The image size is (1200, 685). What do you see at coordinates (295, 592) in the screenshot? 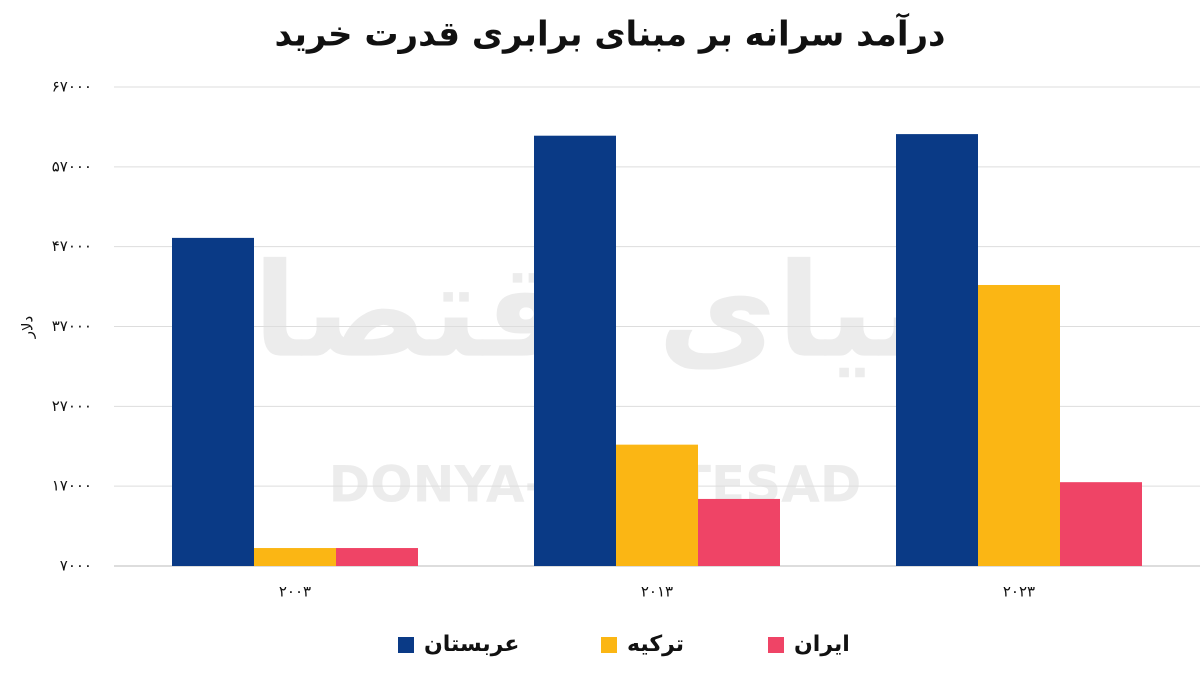
I see `x-tick-label: ۲۰۰۳` at bounding box center [295, 592].